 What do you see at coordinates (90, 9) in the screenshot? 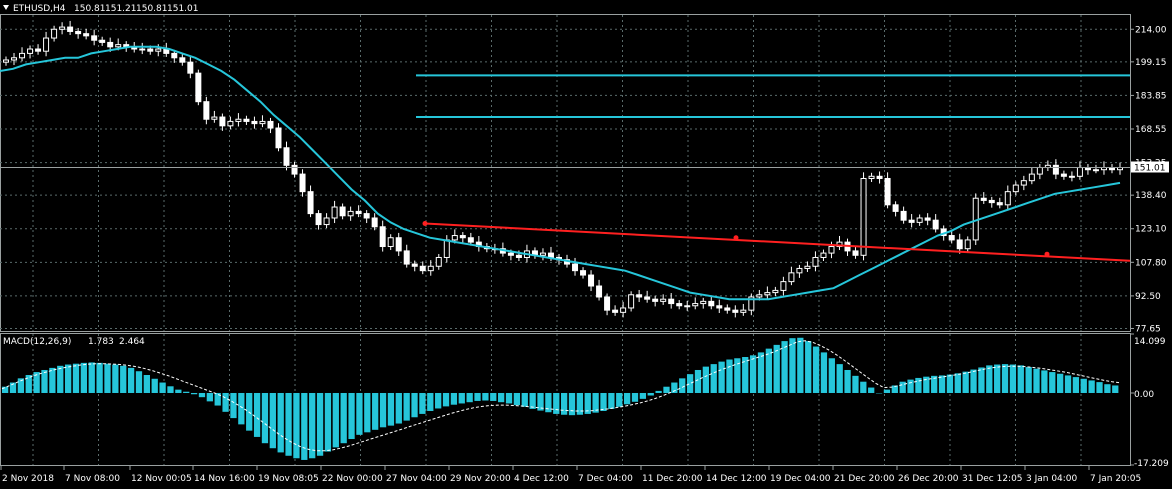
I see `ohlc-open: 150.81` at bounding box center [90, 9].